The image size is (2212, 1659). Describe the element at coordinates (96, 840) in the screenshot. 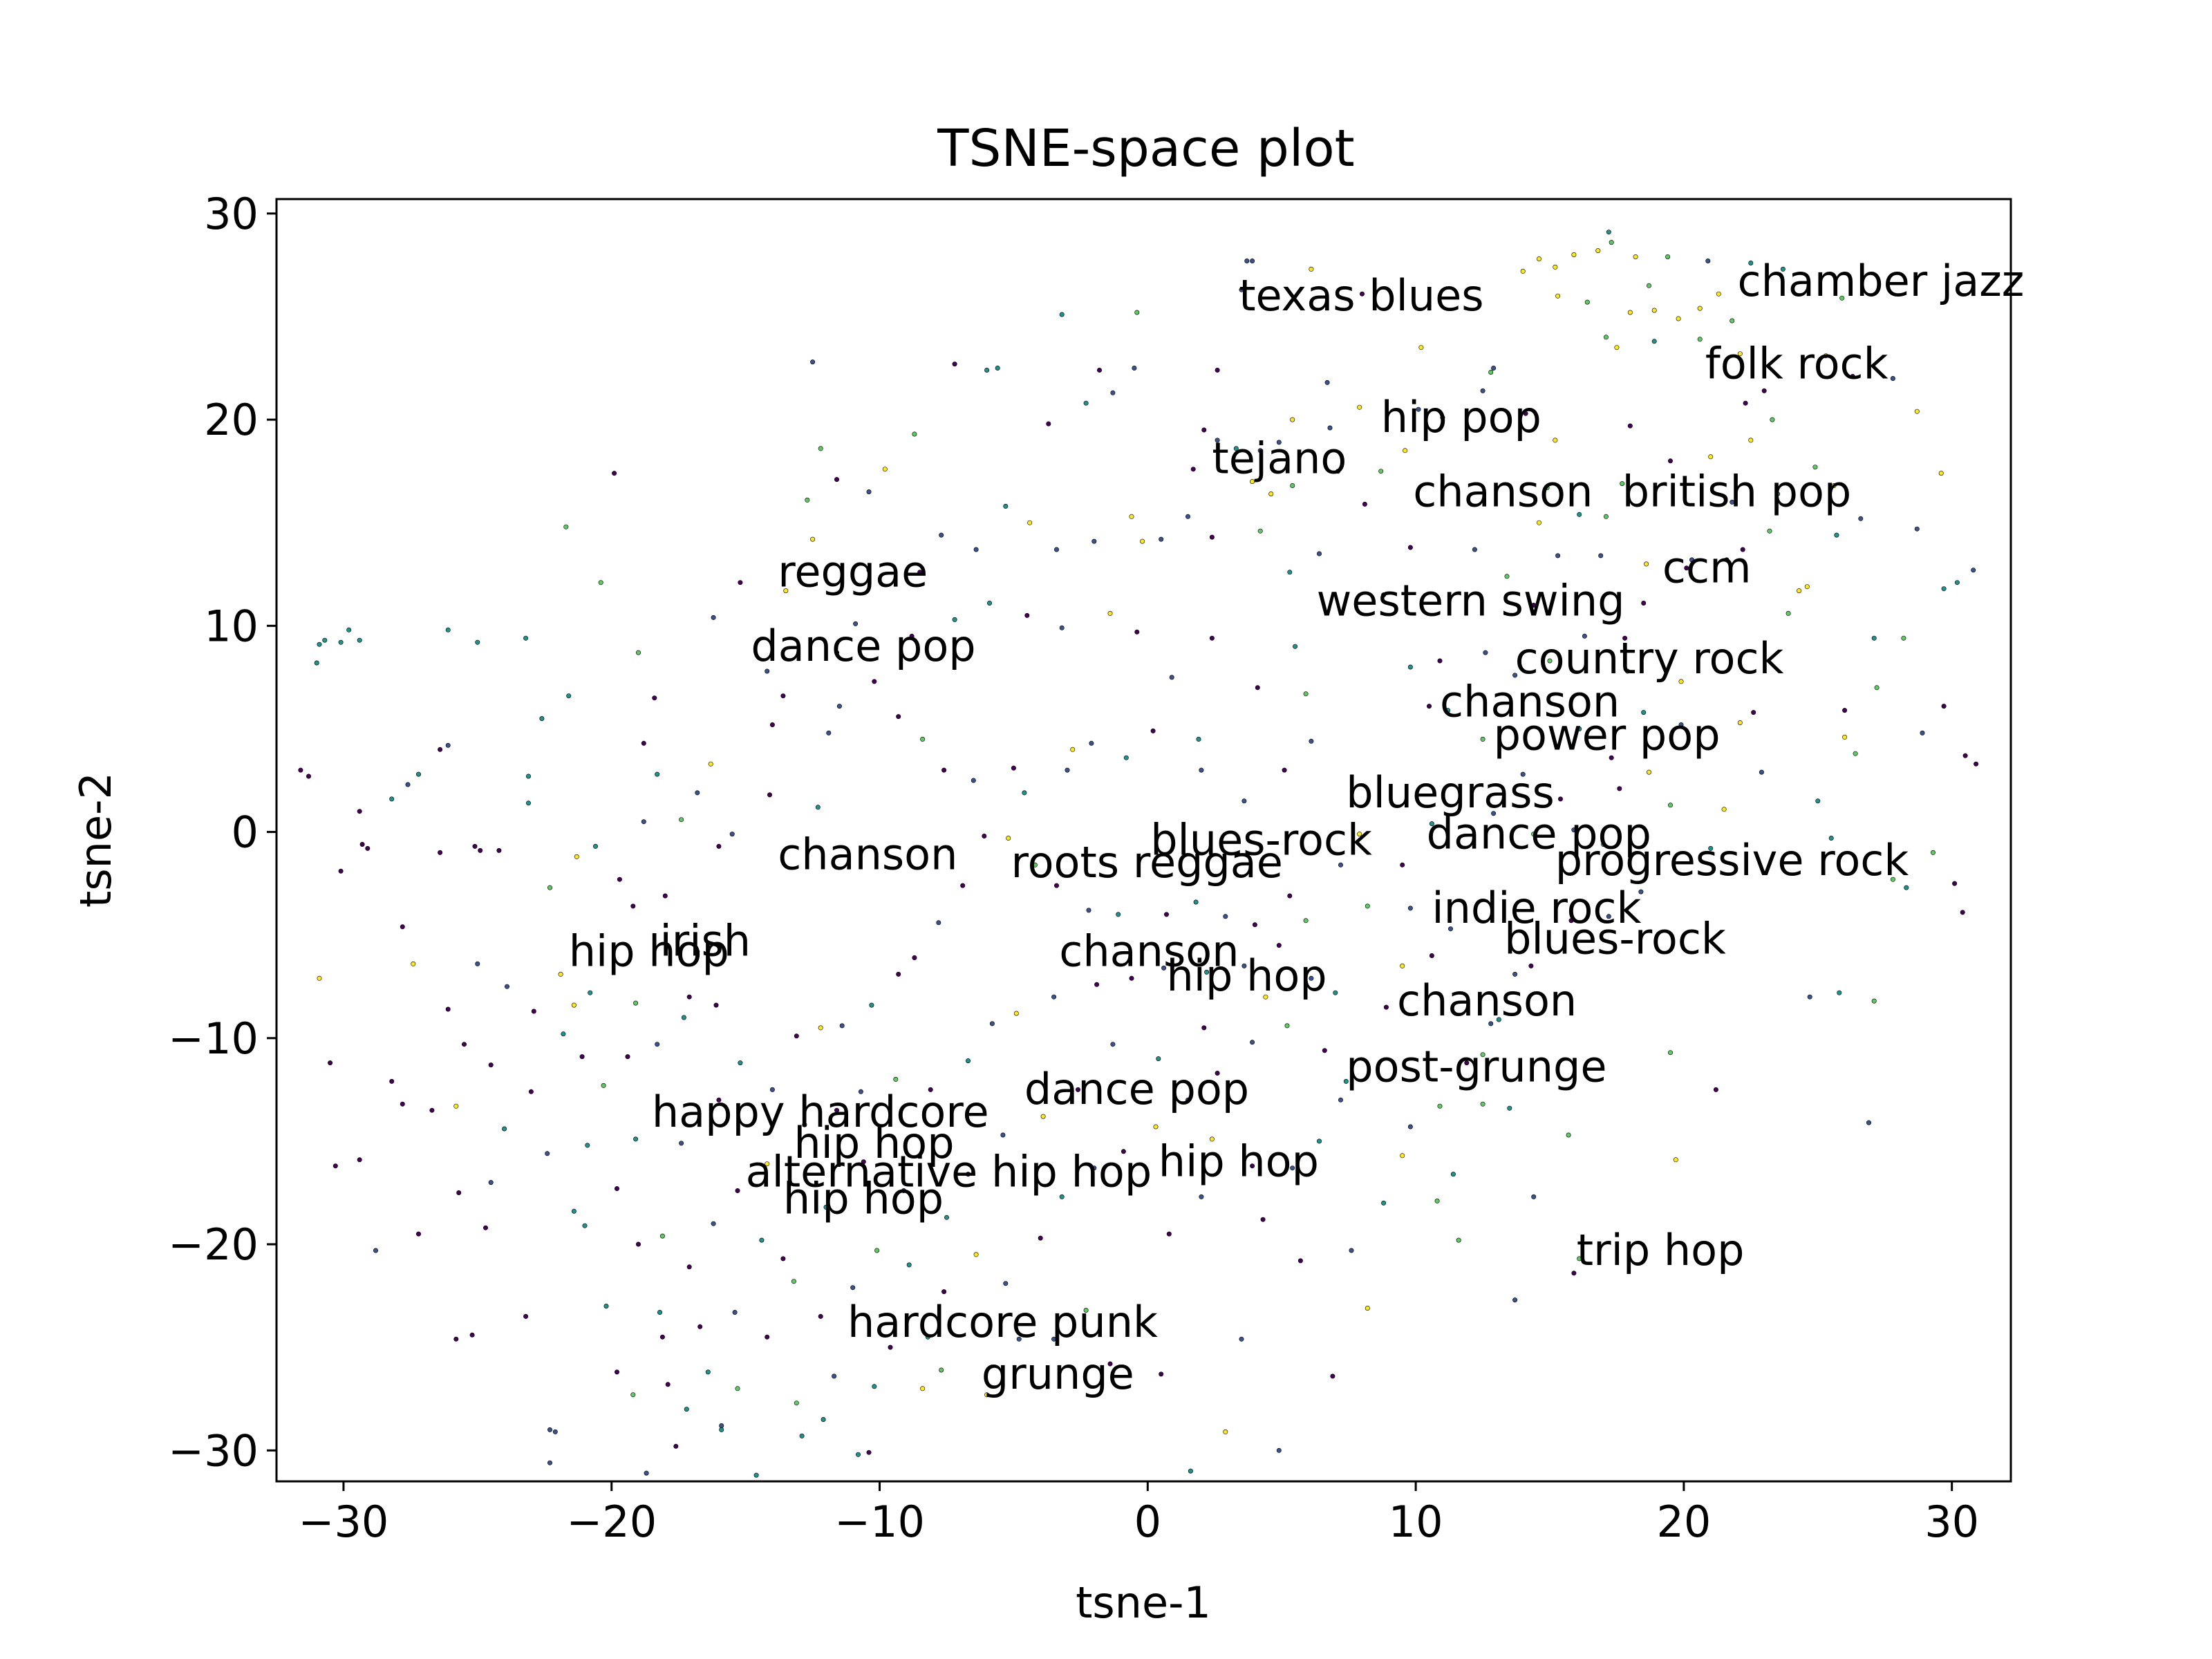

I see `y-axis-label: tsne-2` at that location.